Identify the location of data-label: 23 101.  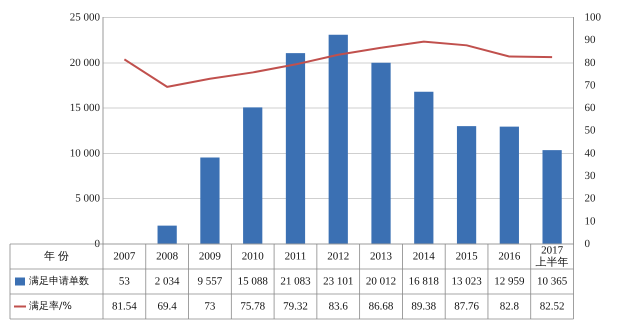
(338, 281).